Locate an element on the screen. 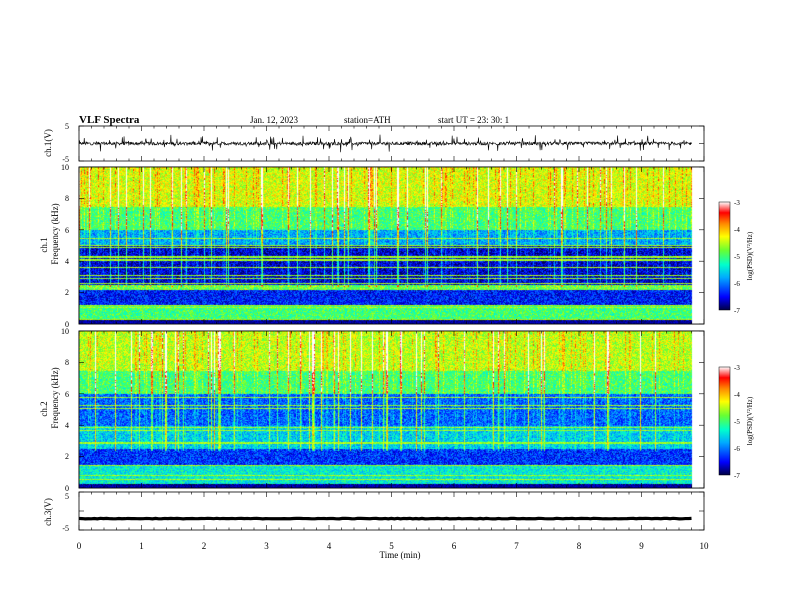 The height and width of the screenshot is (612, 792). ch3-waveform-panel: 5 -5 ch.3(V) is located at coordinates (374, 512).